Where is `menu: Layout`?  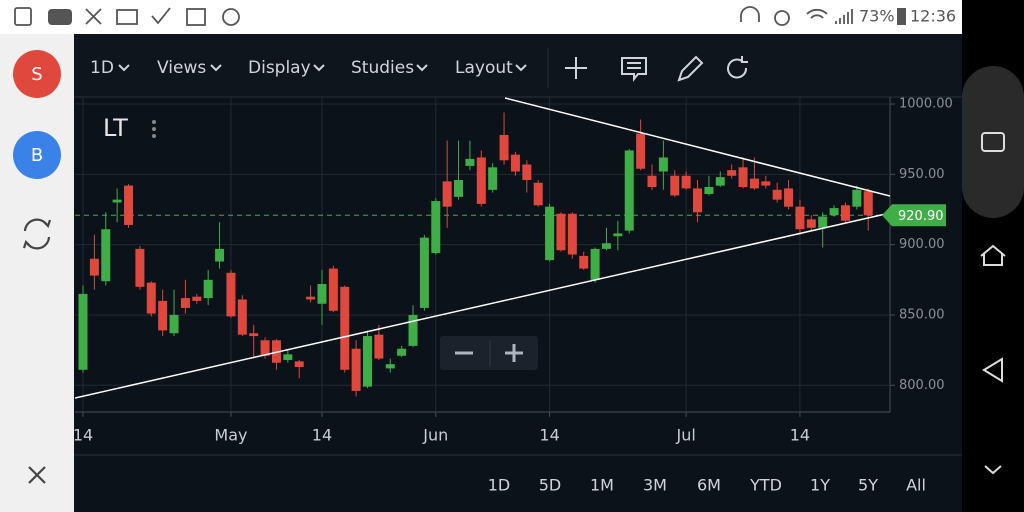 menu: Layout is located at coordinates (484, 68).